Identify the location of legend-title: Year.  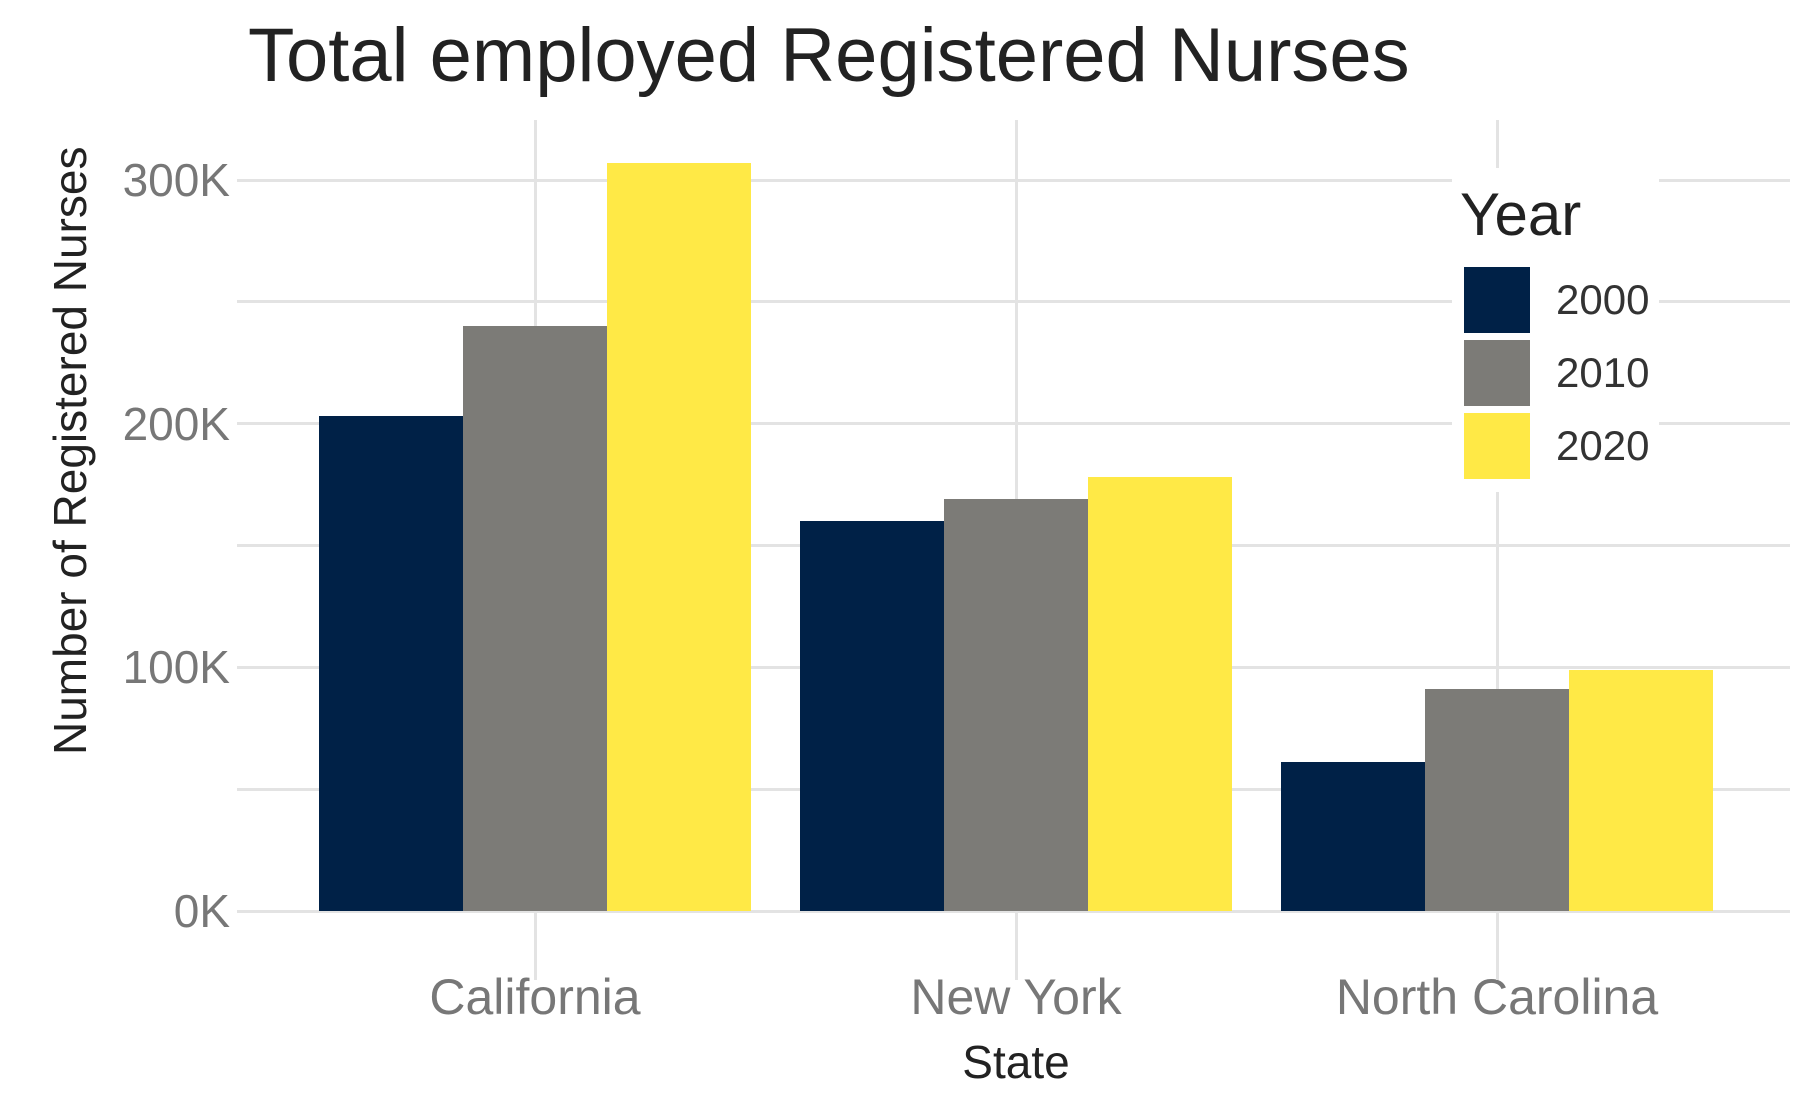
(1521, 214).